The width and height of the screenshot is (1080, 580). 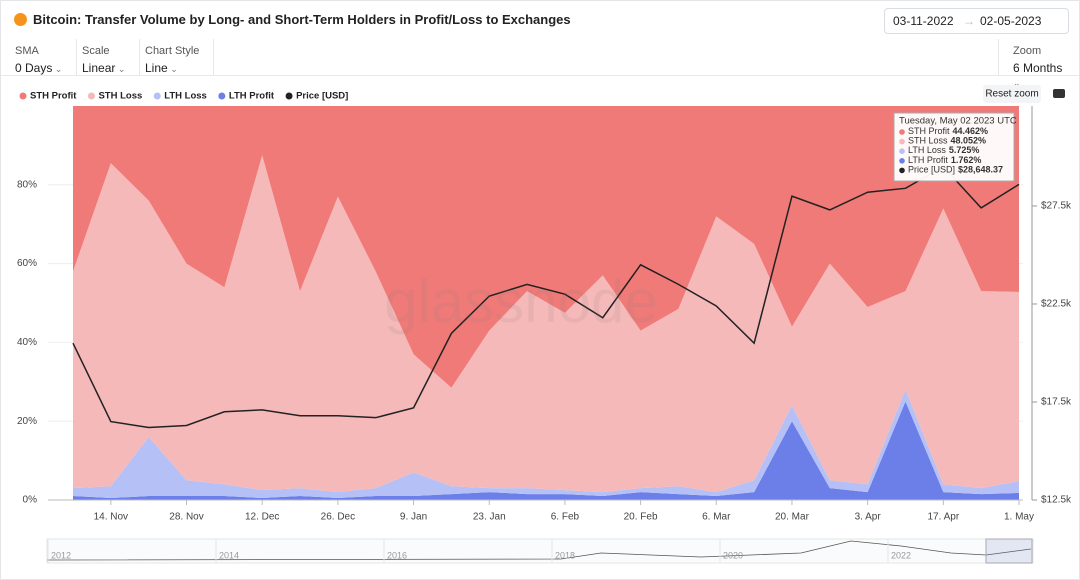 I want to click on x-tick-label: 20. Feb, so click(x=641, y=517).